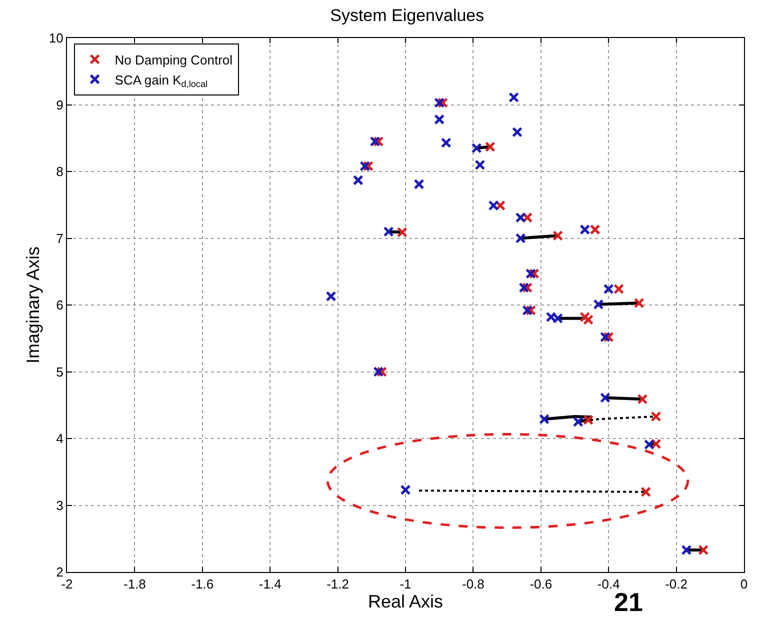  I want to click on y-axis-title: Imaginary Axis, so click(33, 305).